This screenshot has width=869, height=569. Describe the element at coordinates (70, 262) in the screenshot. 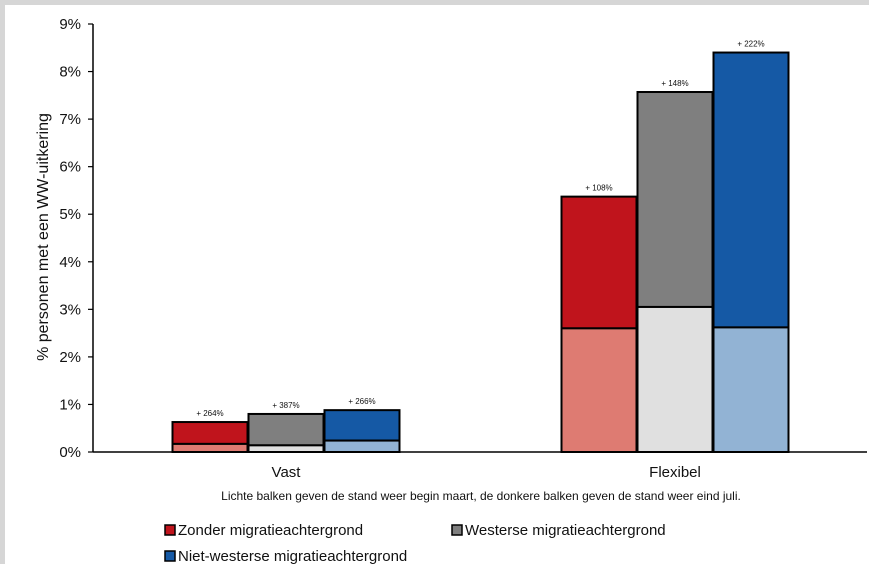

I see `y-tick-label: 4%` at that location.